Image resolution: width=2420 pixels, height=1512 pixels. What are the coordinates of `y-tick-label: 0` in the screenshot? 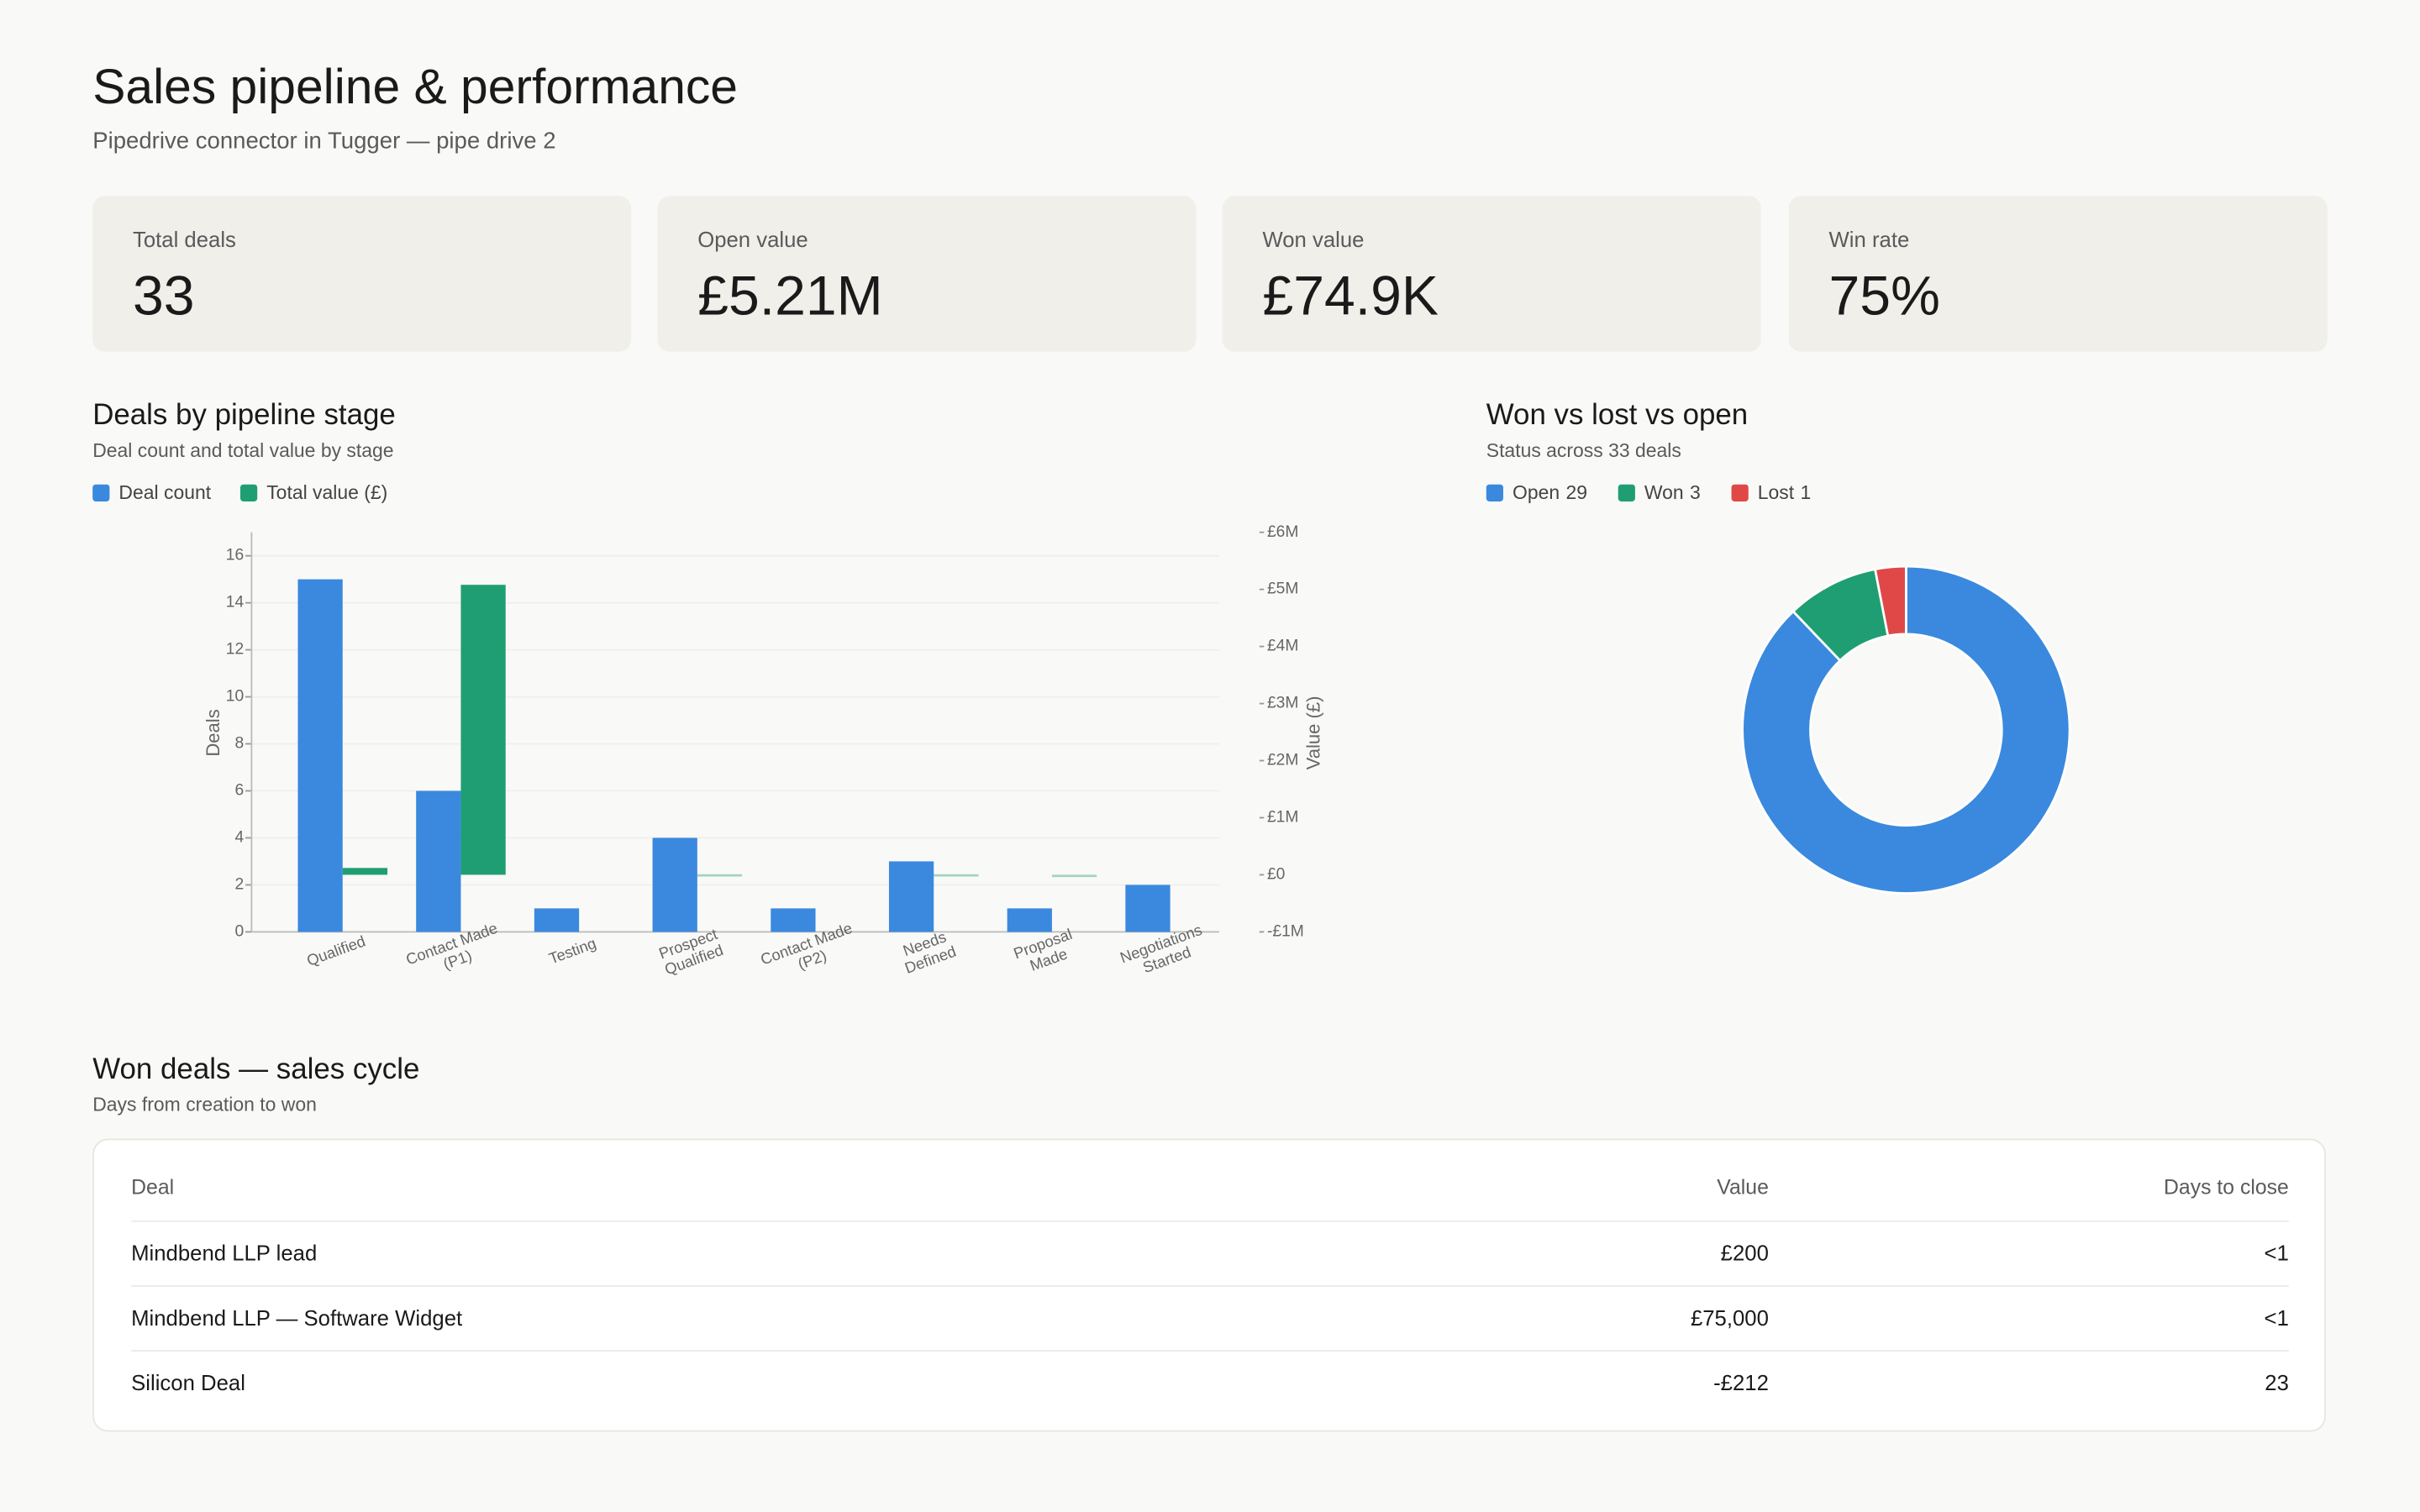 It's located at (239, 931).